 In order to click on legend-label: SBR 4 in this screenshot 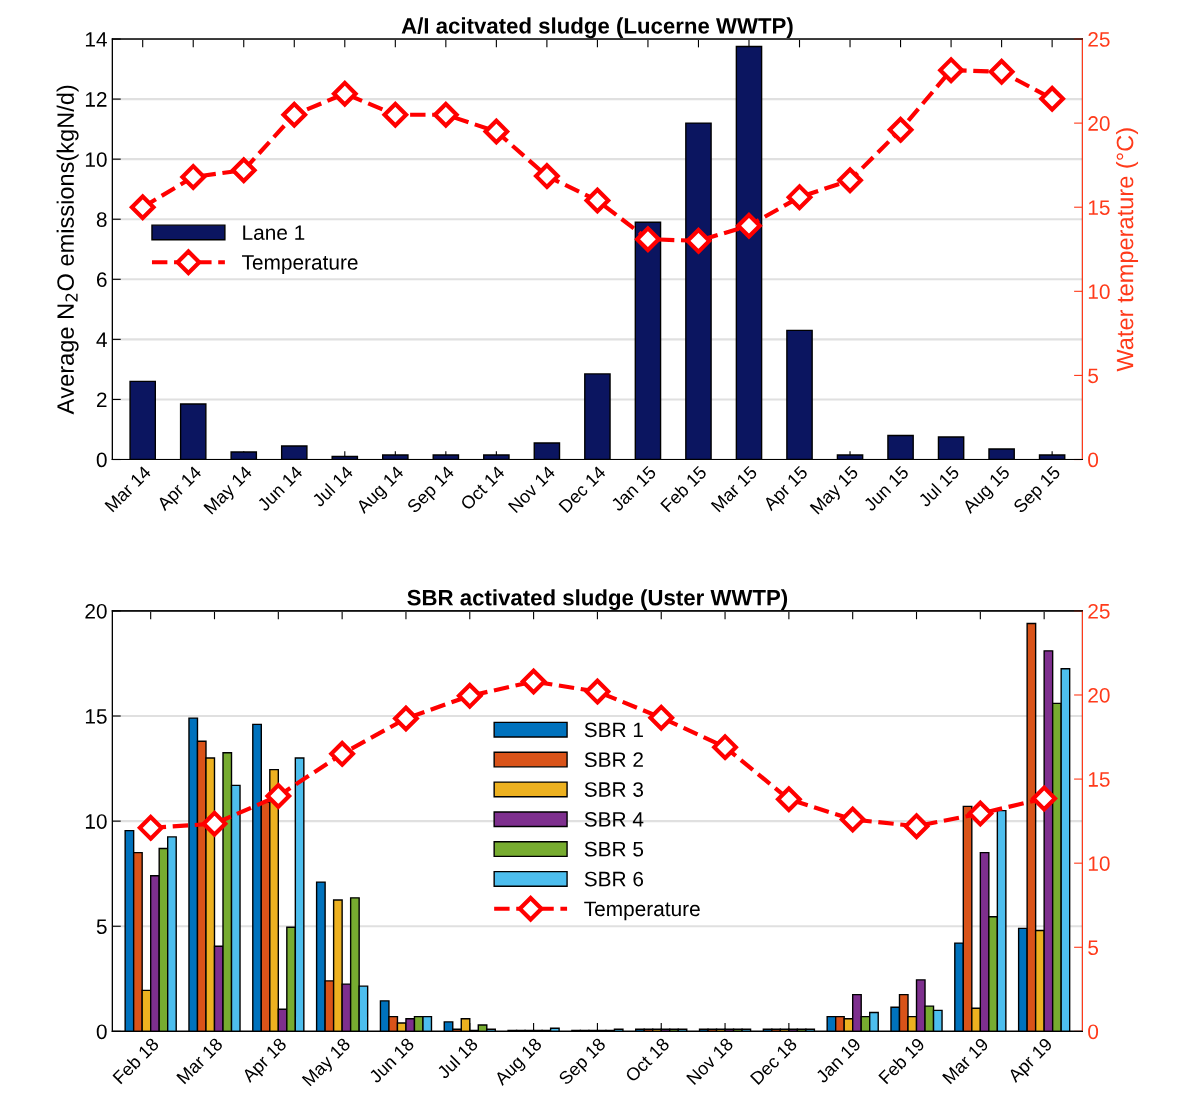, I will do `click(614, 819)`.